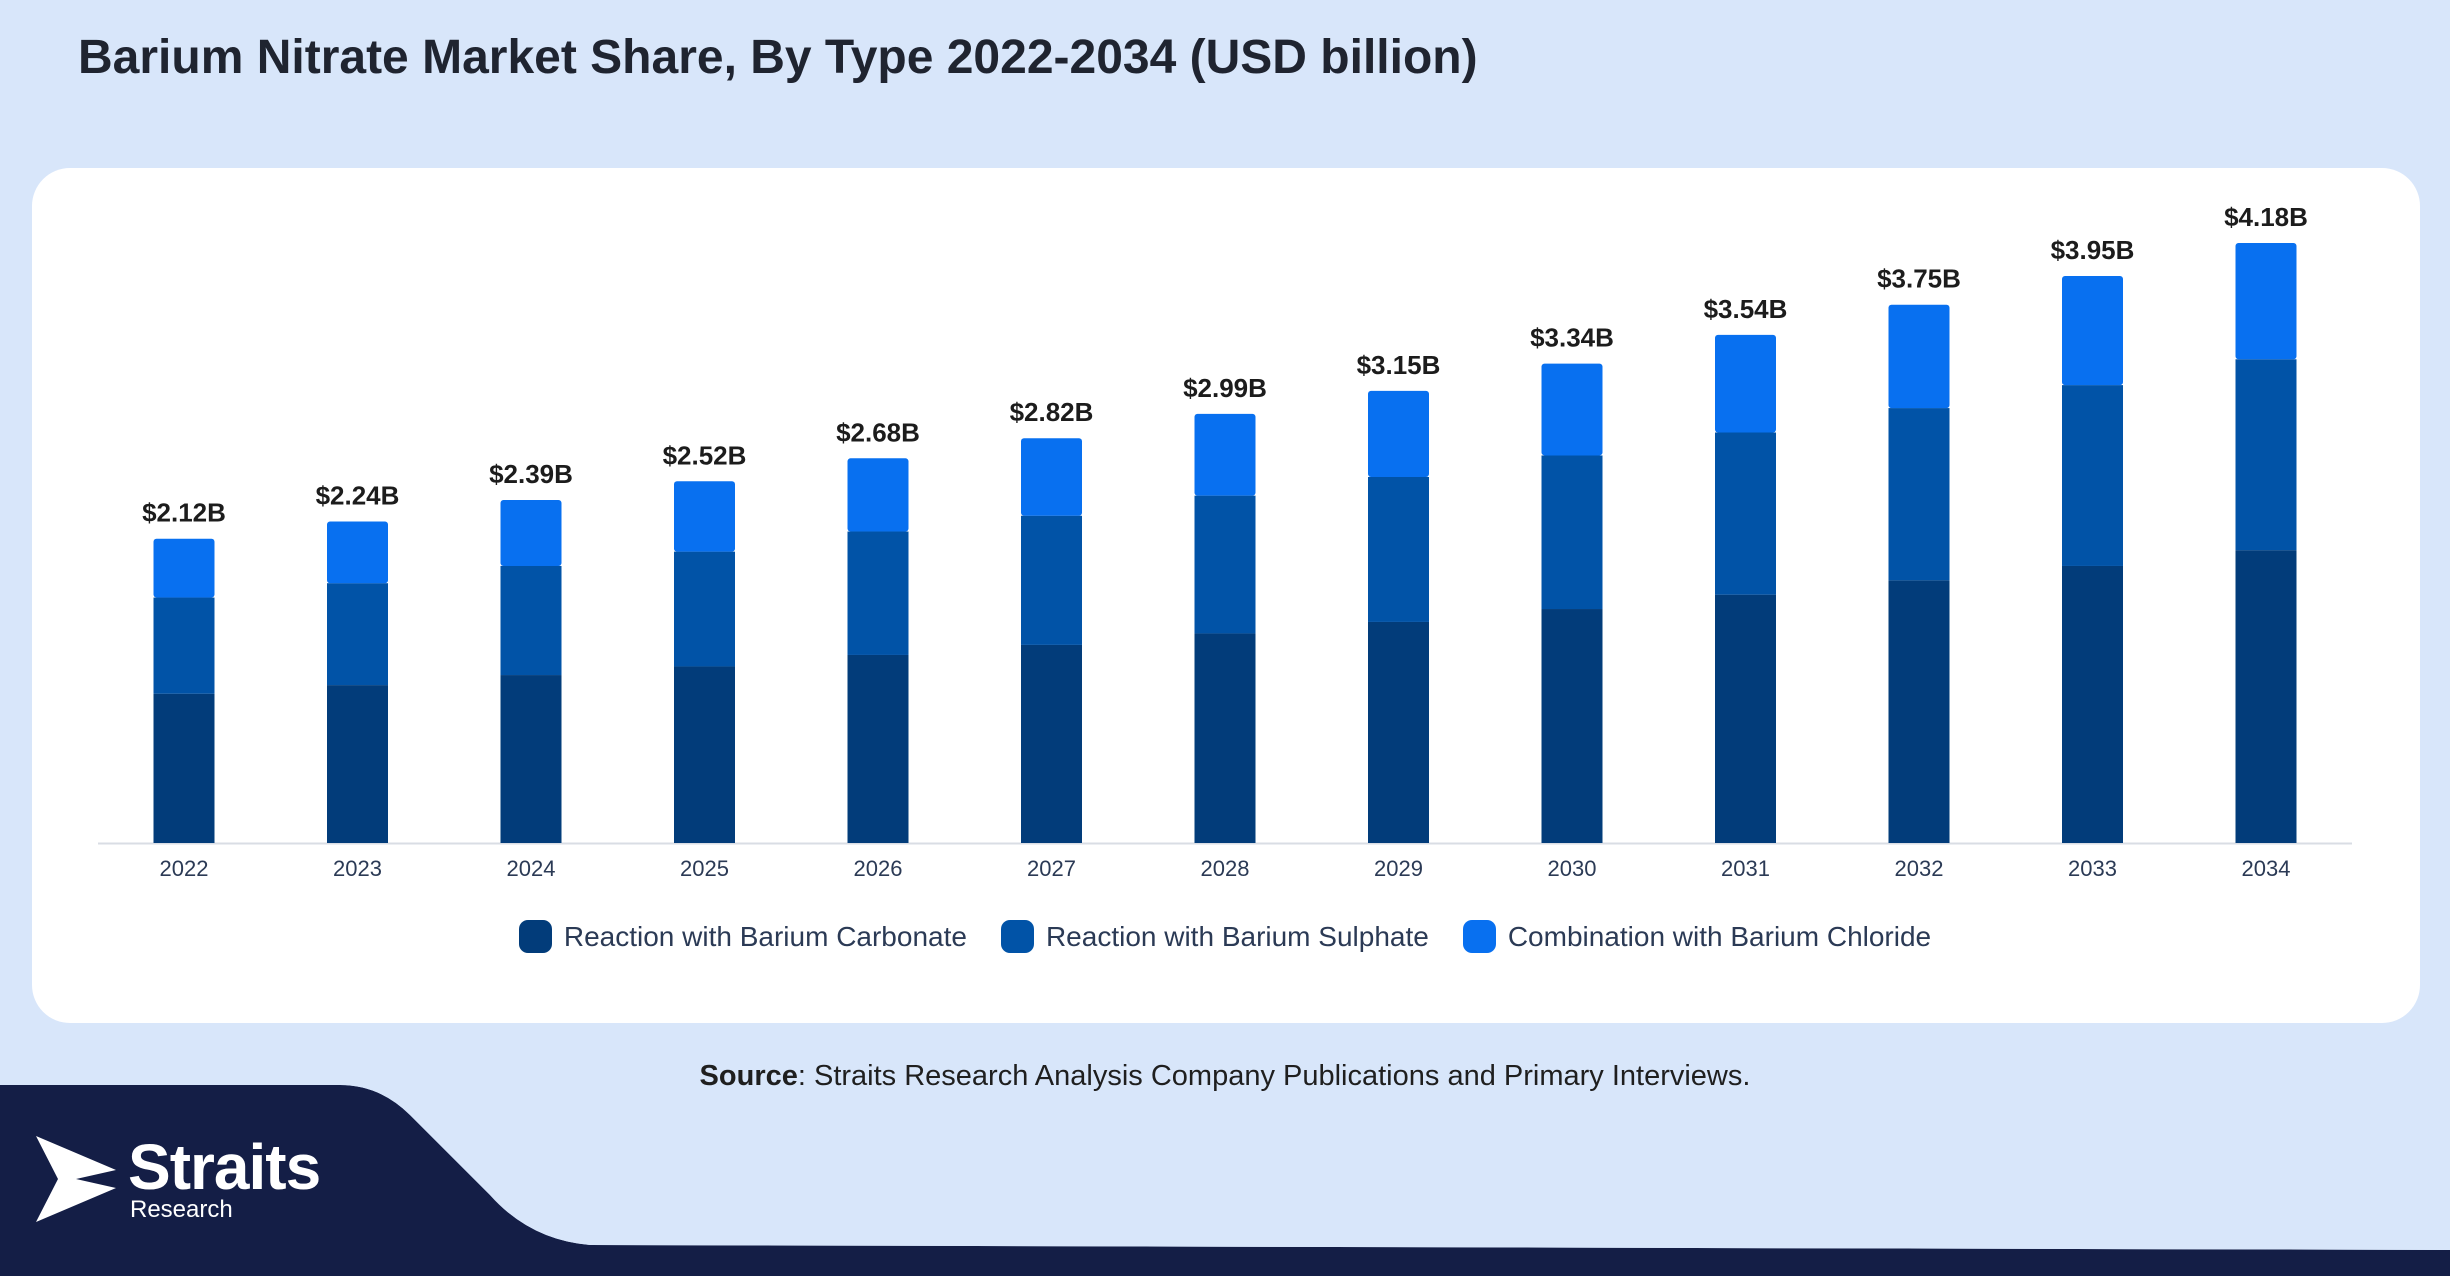  I want to click on legend-label-barium-carbonate: Reaction with Barium Carbonate, so click(765, 936).